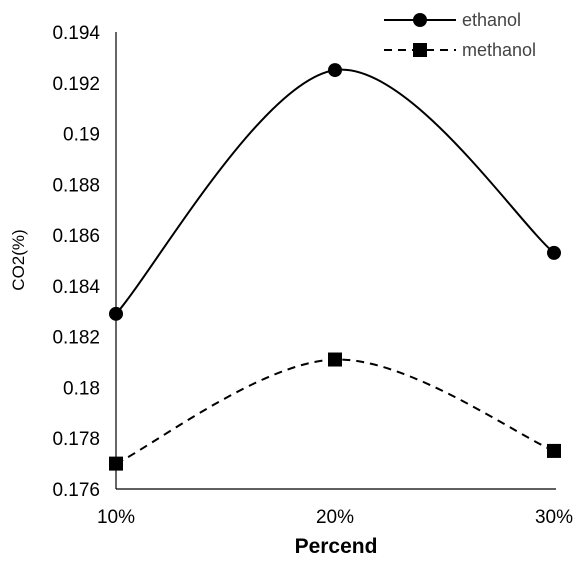  Describe the element at coordinates (76, 33) in the screenshot. I see `y-tick-label: 0.194` at that location.